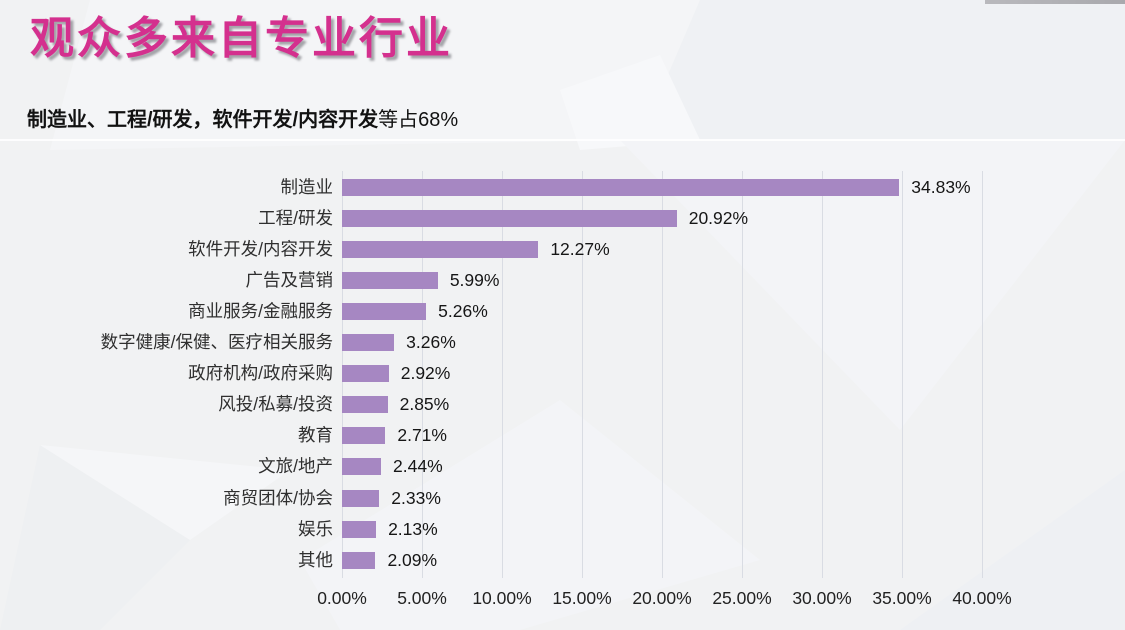 This screenshot has height=630, width=1125. Describe the element at coordinates (742, 598) in the screenshot. I see `x-tick-label: 25.00%` at that location.